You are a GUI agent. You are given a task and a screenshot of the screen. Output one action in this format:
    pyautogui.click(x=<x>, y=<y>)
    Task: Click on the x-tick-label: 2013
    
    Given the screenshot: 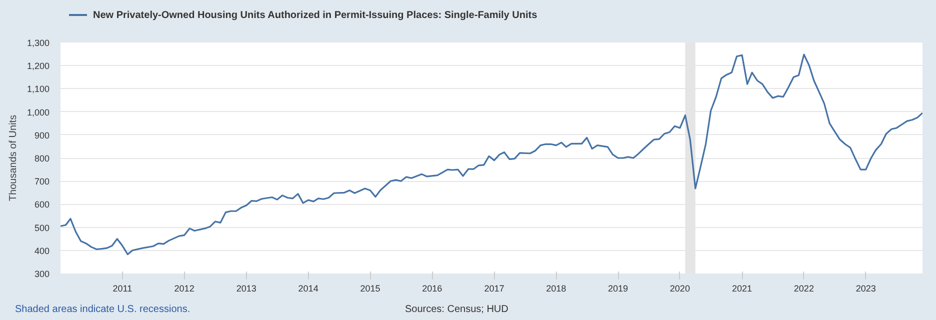 What is the action you would take?
    pyautogui.click(x=246, y=289)
    